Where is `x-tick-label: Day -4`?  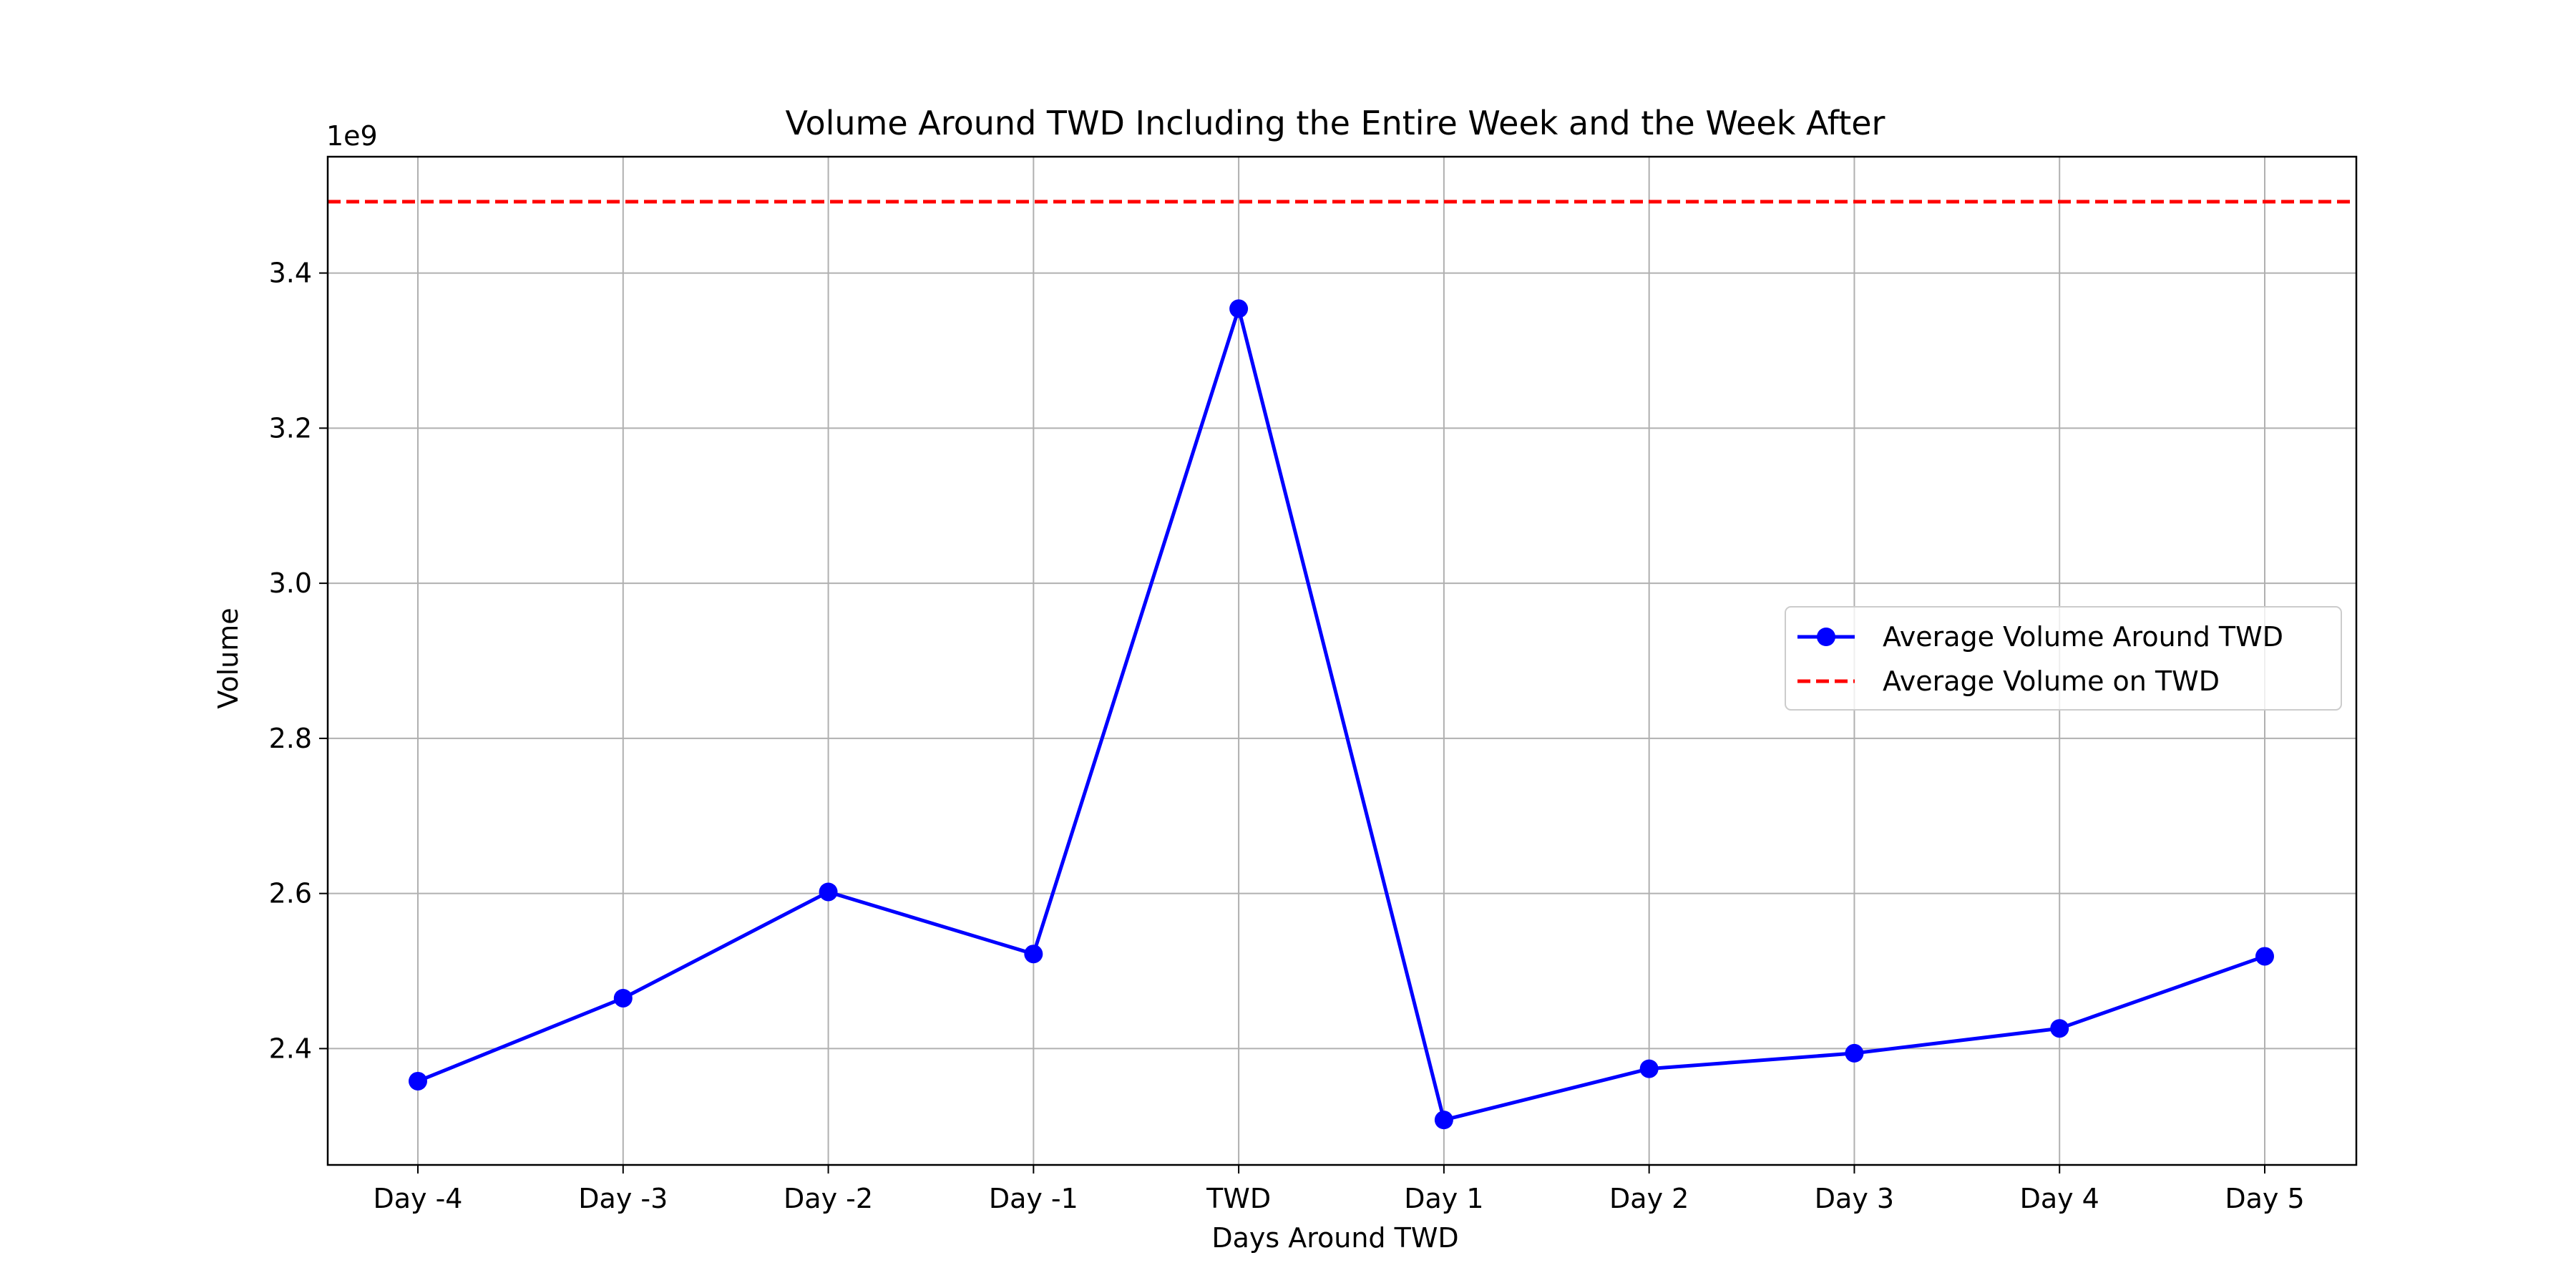 x-tick-label: Day -4 is located at coordinates (417, 1198).